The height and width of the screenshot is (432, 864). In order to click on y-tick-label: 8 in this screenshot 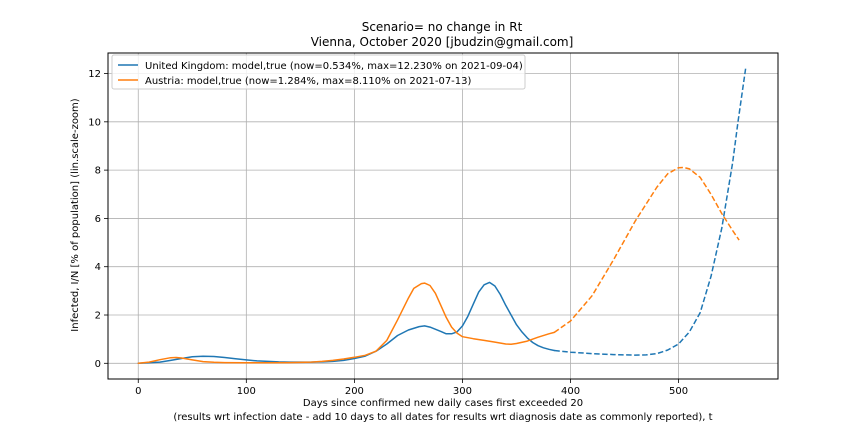, I will do `click(98, 171)`.